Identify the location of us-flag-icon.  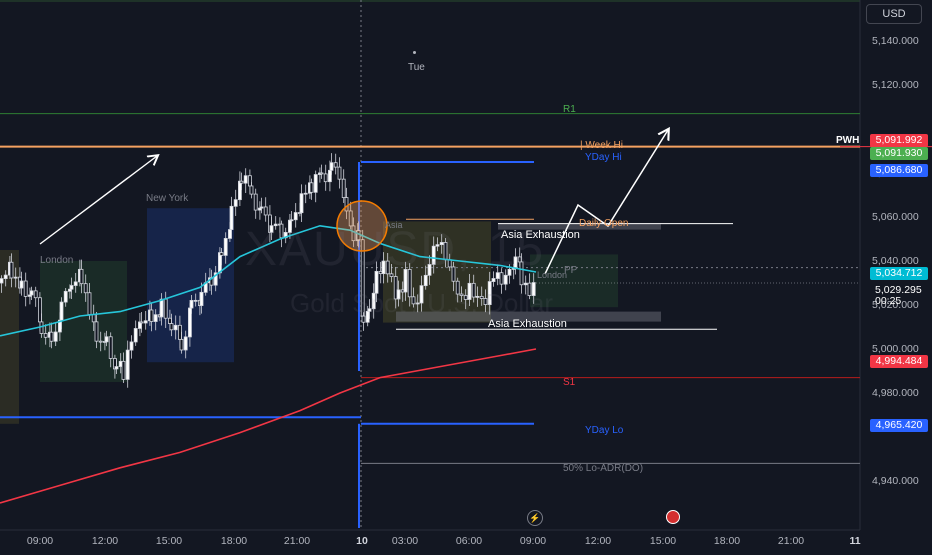
(673, 517).